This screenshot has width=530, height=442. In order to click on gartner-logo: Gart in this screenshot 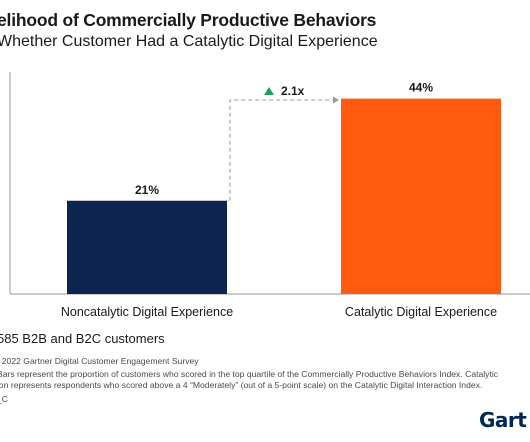, I will do `click(503, 420)`.